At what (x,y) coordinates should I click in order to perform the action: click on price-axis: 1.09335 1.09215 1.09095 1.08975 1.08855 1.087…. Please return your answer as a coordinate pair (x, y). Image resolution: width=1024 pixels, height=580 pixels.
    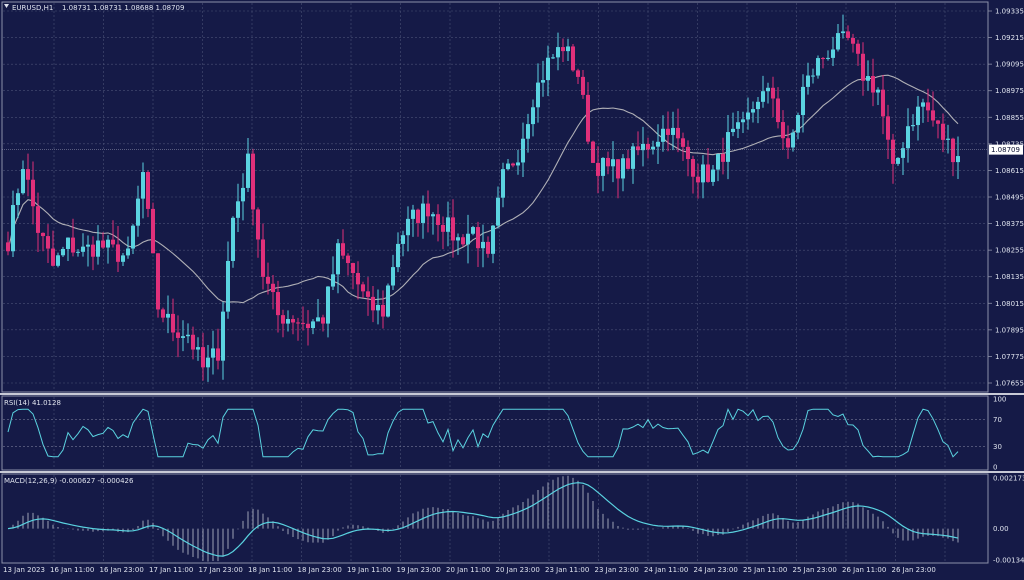
    Looking at the image, I should click on (1006, 198).